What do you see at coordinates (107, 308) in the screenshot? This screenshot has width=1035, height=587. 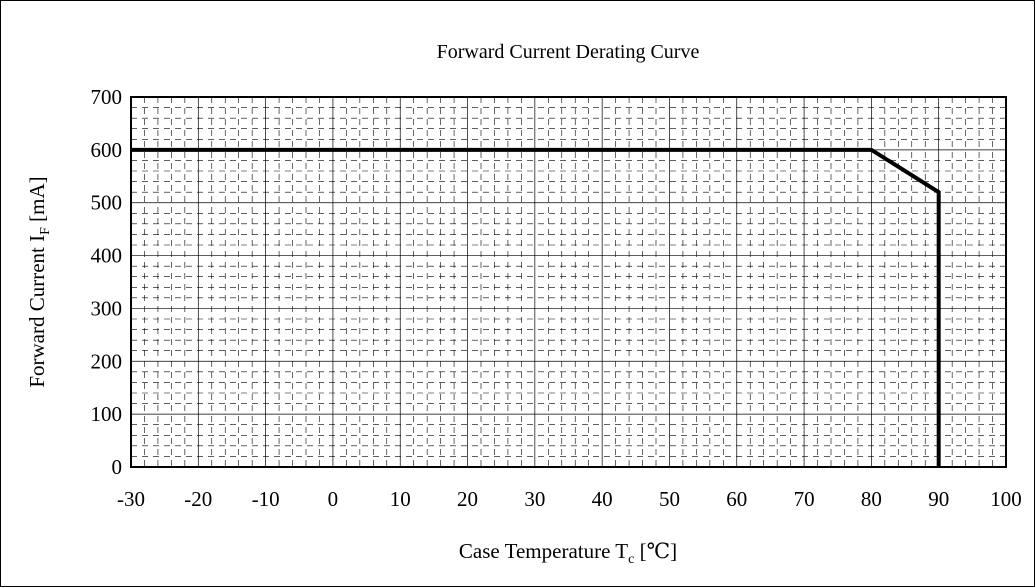 I see `y-tick-label: 300` at bounding box center [107, 308].